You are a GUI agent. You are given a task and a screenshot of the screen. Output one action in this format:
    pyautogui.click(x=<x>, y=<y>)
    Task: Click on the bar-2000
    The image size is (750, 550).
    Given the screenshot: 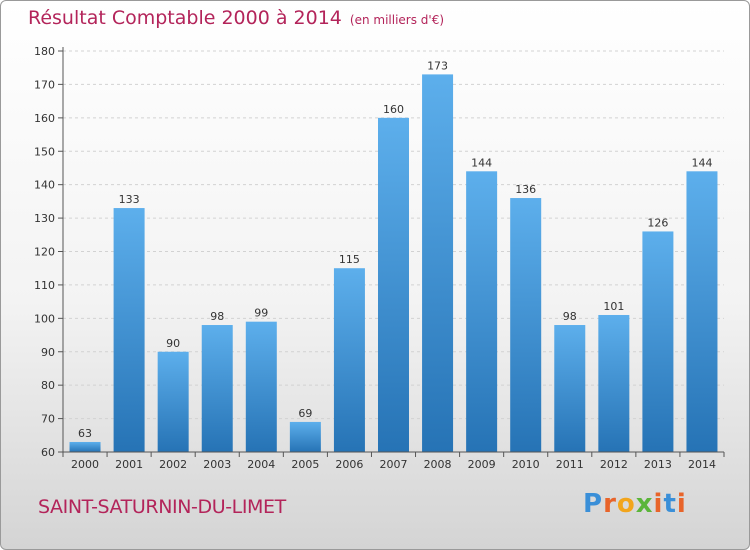 What is the action you would take?
    pyautogui.click(x=85, y=446)
    